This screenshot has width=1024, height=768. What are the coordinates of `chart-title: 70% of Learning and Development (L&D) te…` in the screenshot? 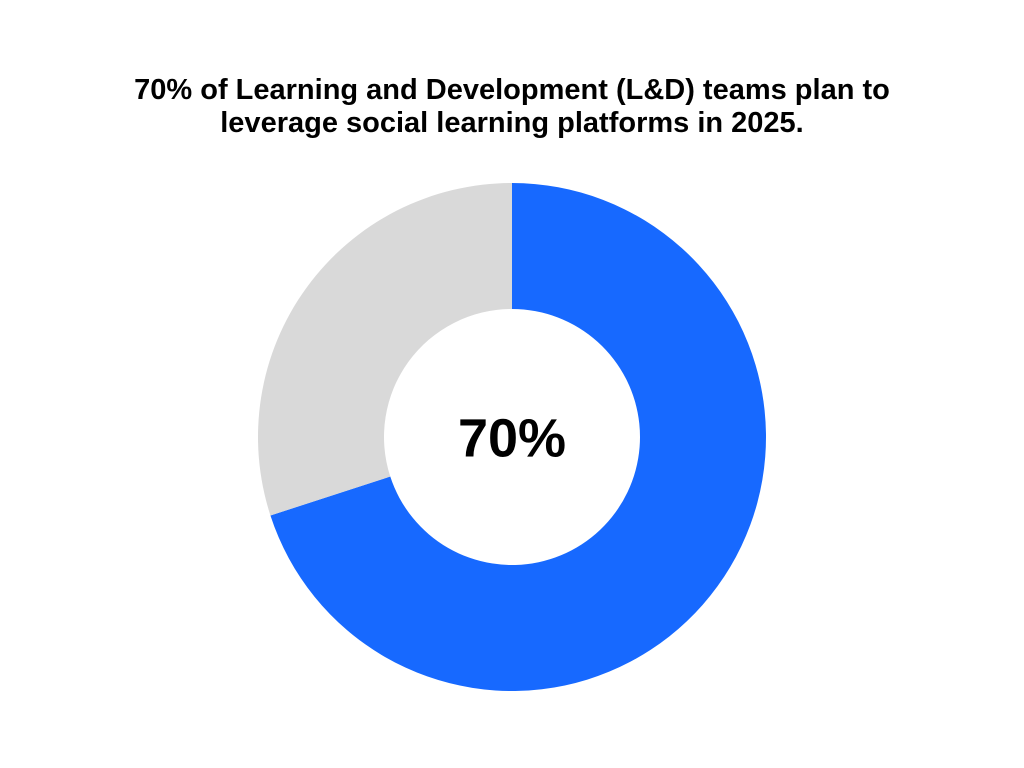 It's located at (512, 107).